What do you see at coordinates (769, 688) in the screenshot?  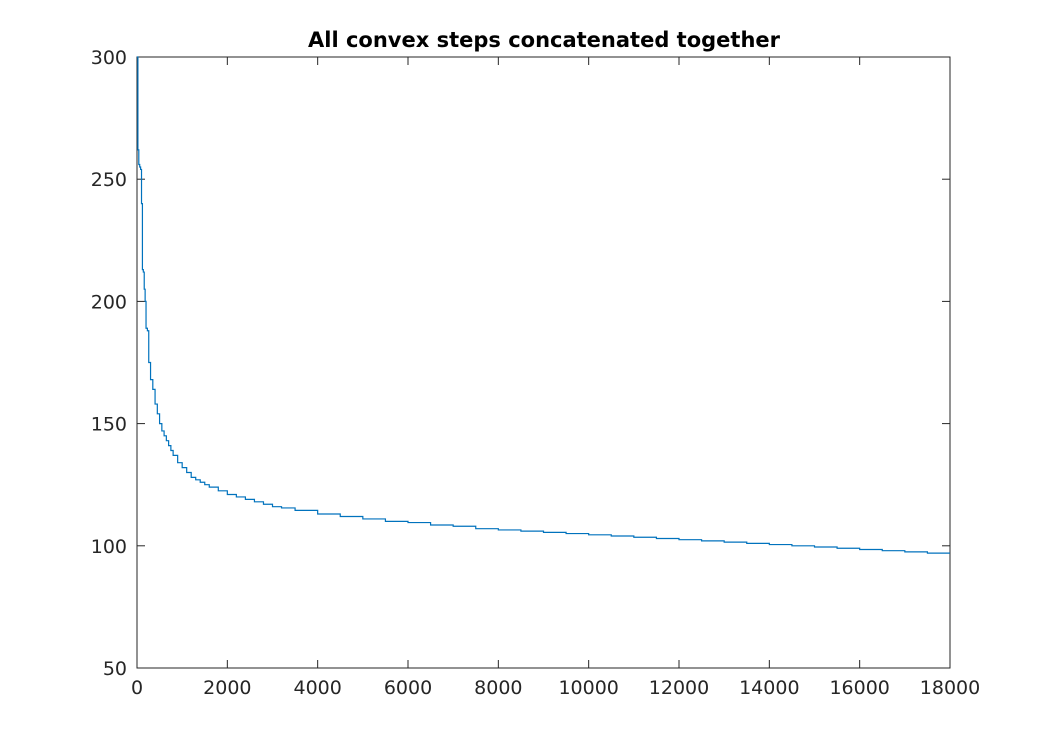 I see `x-tick-label: 14000` at bounding box center [769, 688].